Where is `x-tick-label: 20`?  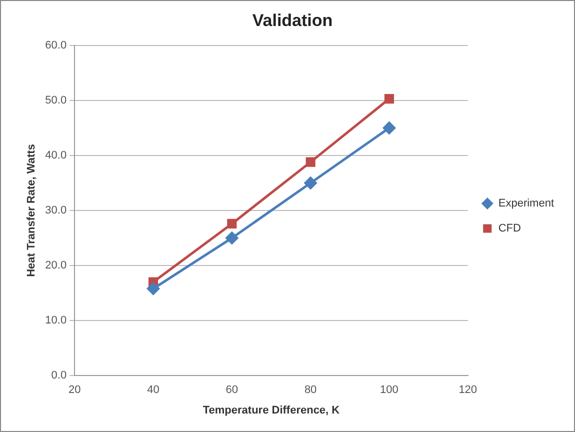
x-tick-label: 20 is located at coordinates (74, 390).